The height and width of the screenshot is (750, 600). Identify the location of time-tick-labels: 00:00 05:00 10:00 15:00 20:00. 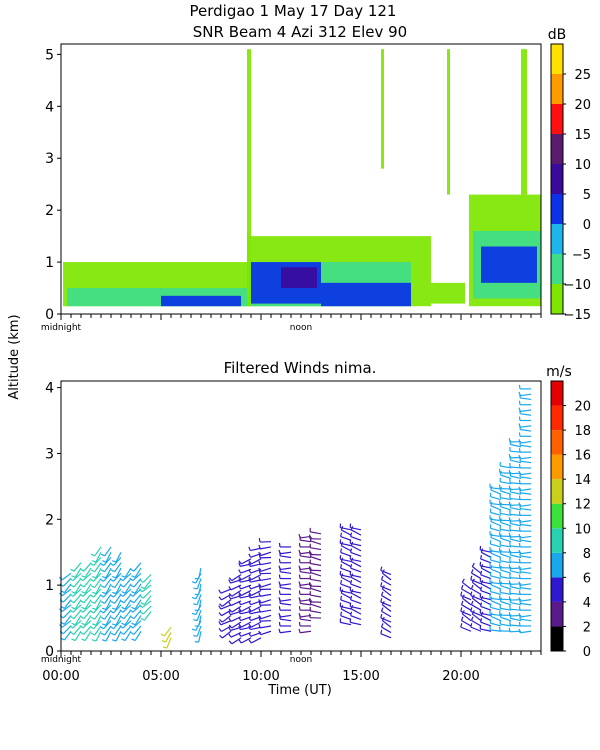
(260, 676).